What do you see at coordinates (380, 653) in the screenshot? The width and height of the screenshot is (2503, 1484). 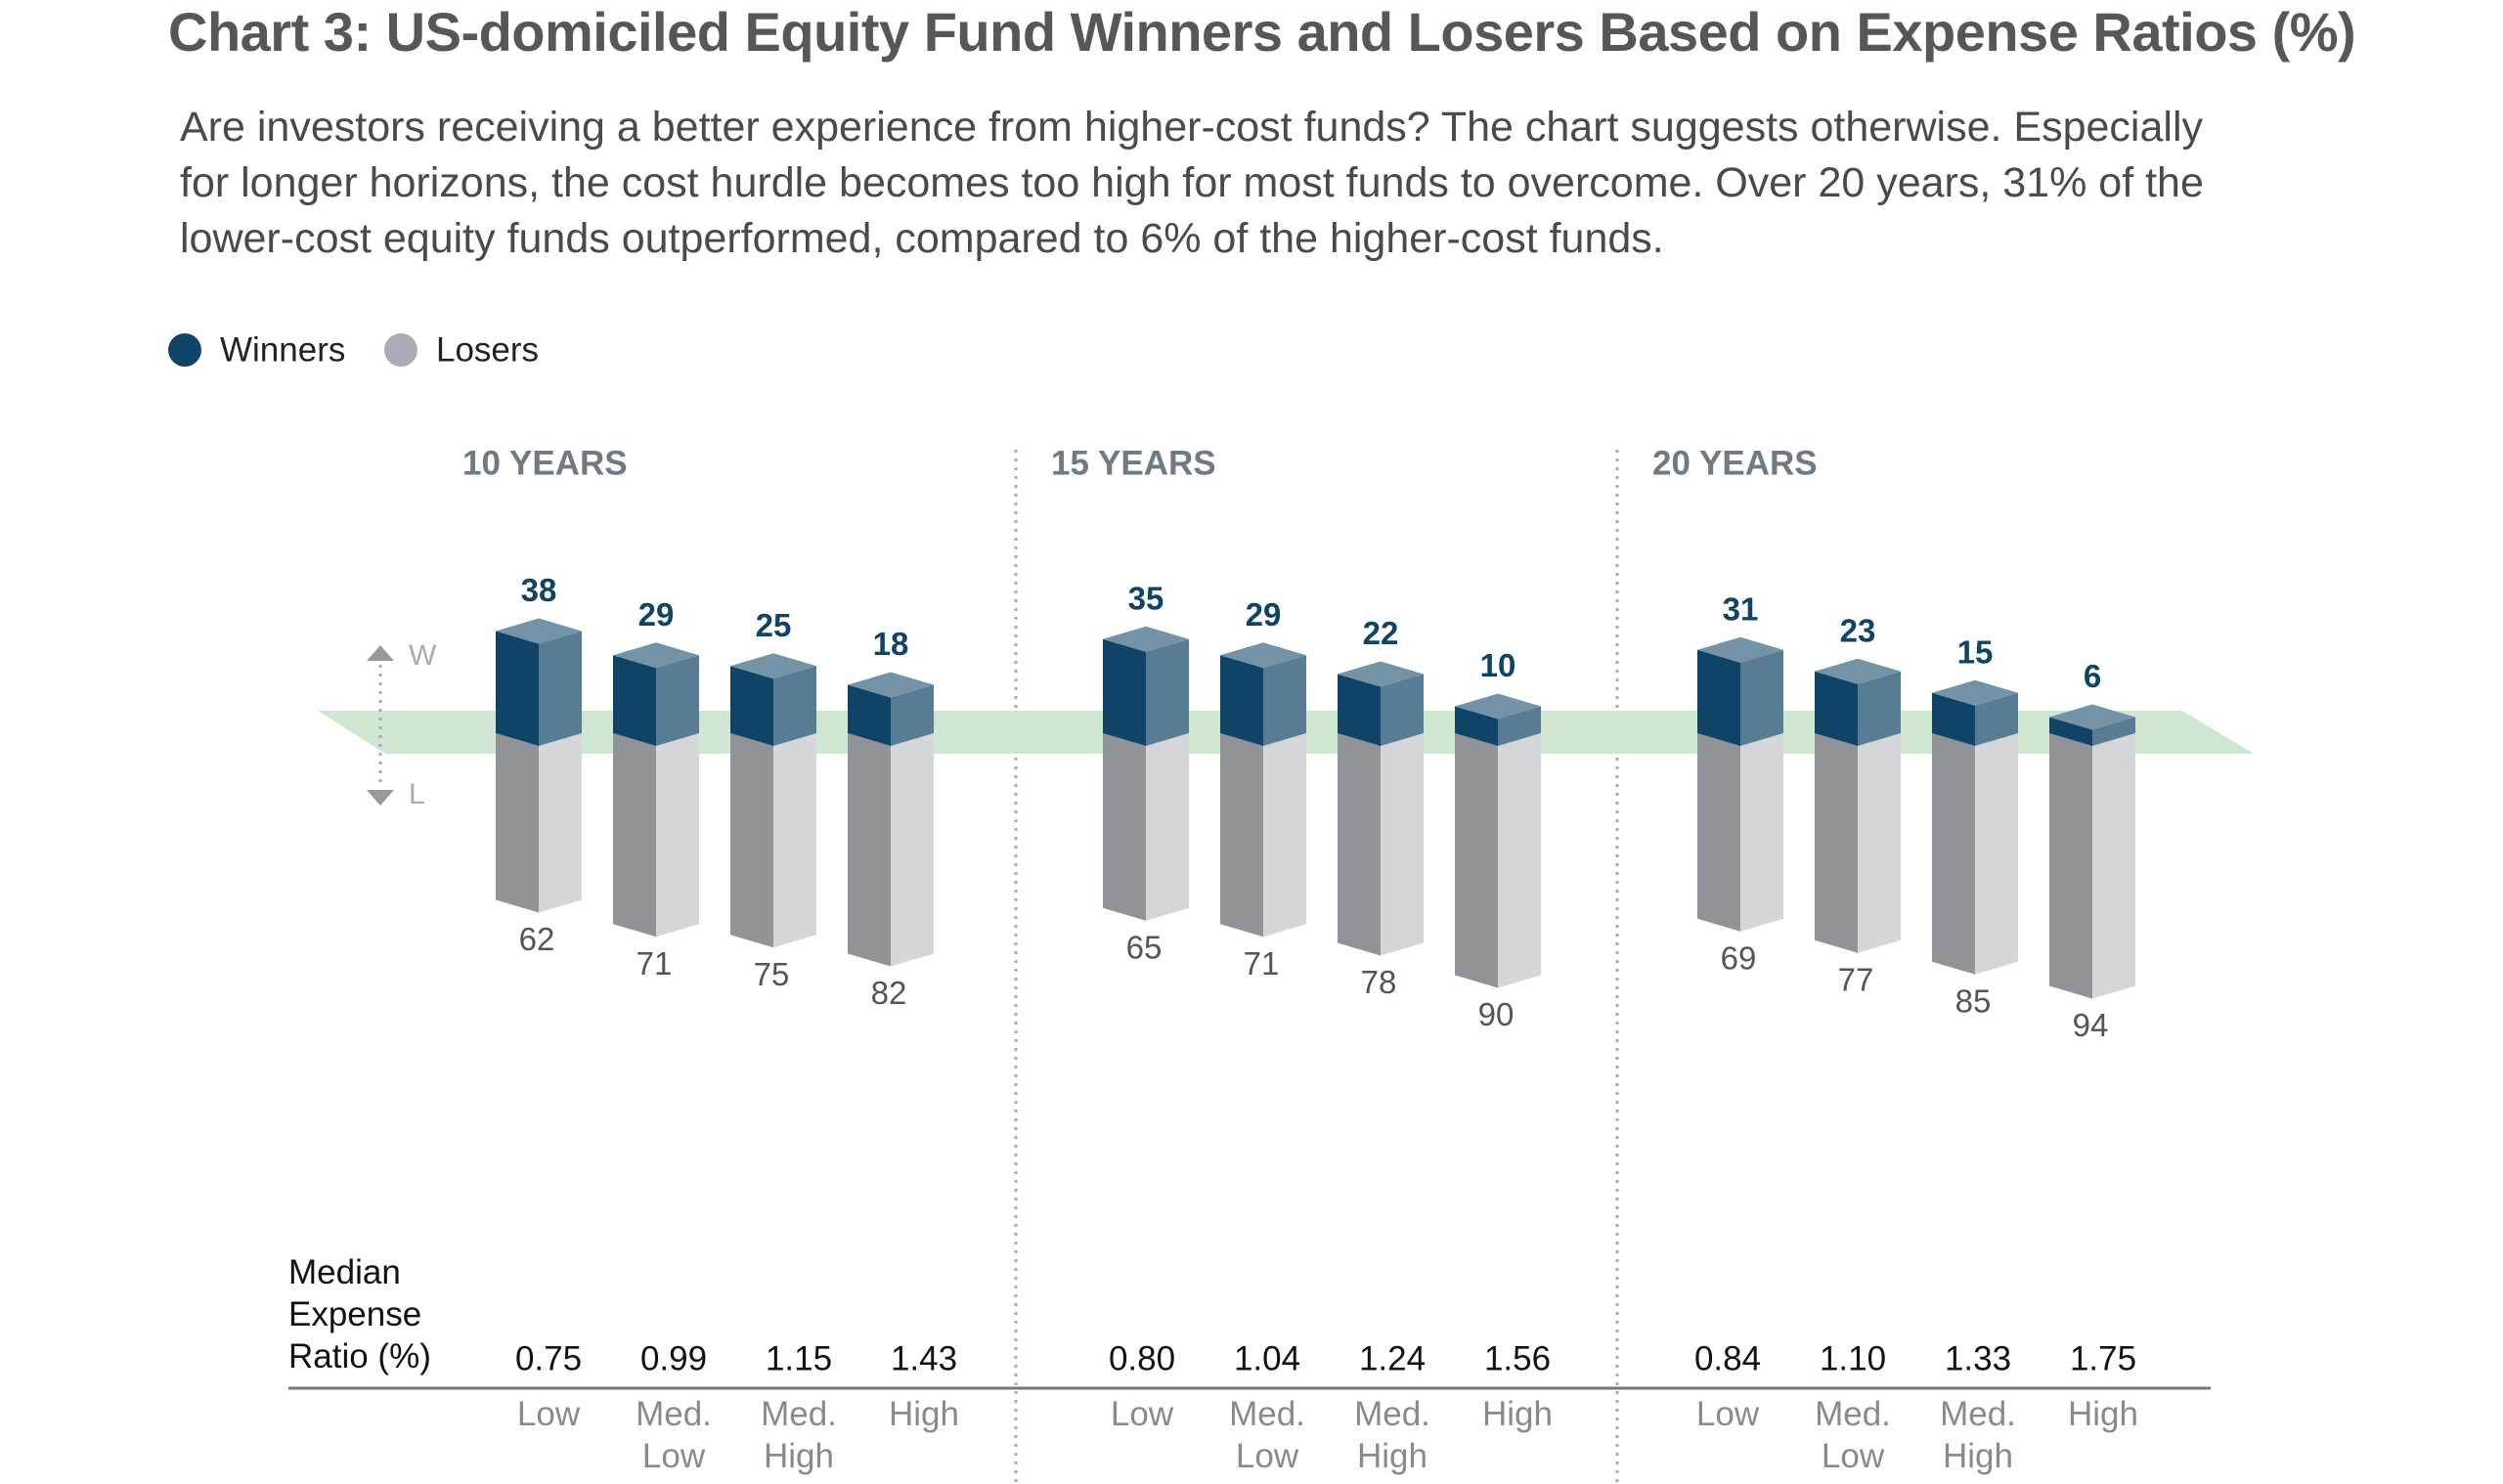 I see `direction-arrow` at bounding box center [380, 653].